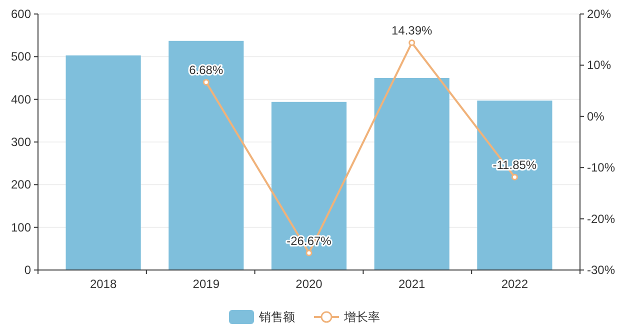 The height and width of the screenshot is (330, 628). I want to click on y-tick-label: 200, so click(21, 185).